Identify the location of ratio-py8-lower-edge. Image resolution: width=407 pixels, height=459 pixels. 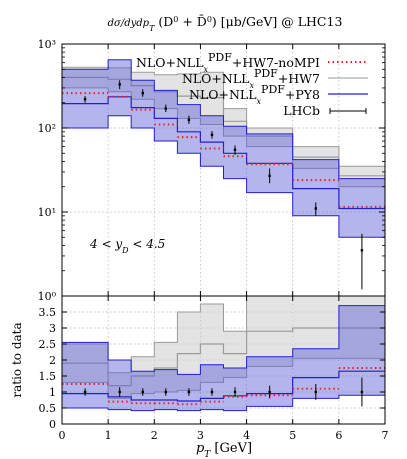
(223, 403).